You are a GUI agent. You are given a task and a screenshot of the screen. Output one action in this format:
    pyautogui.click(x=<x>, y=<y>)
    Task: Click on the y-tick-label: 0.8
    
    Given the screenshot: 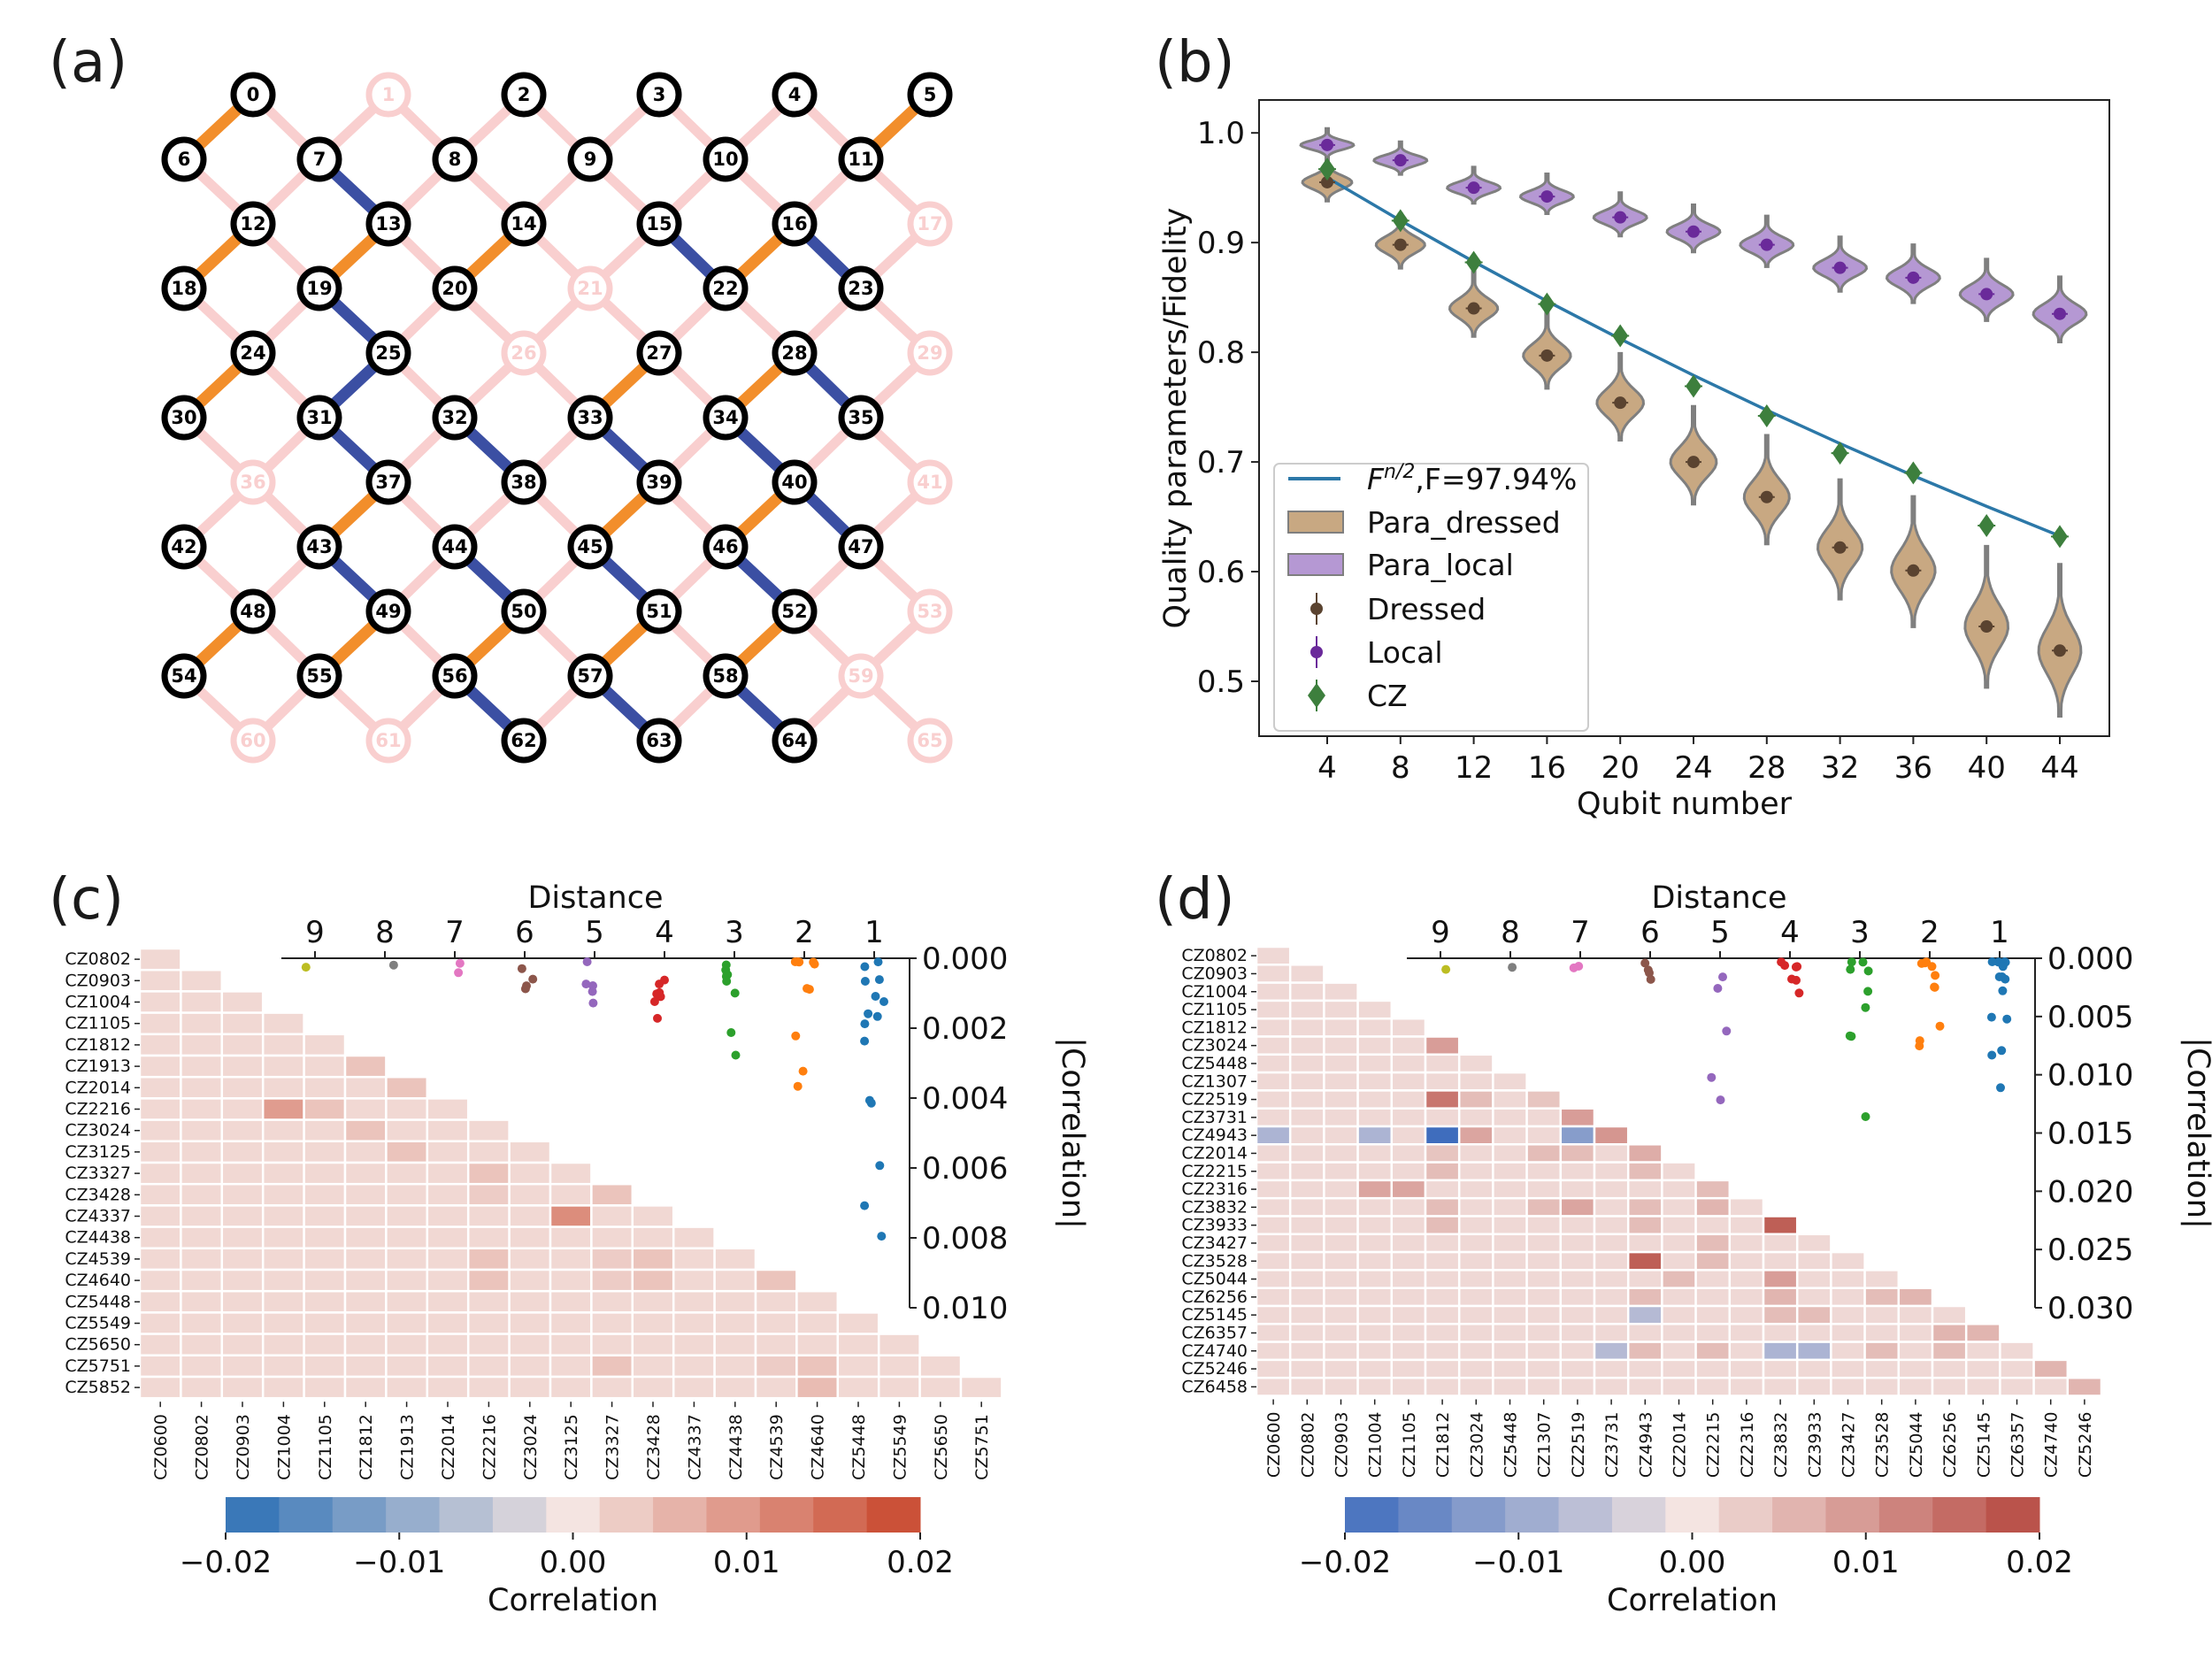 What is the action you would take?
    pyautogui.click(x=1221, y=353)
    